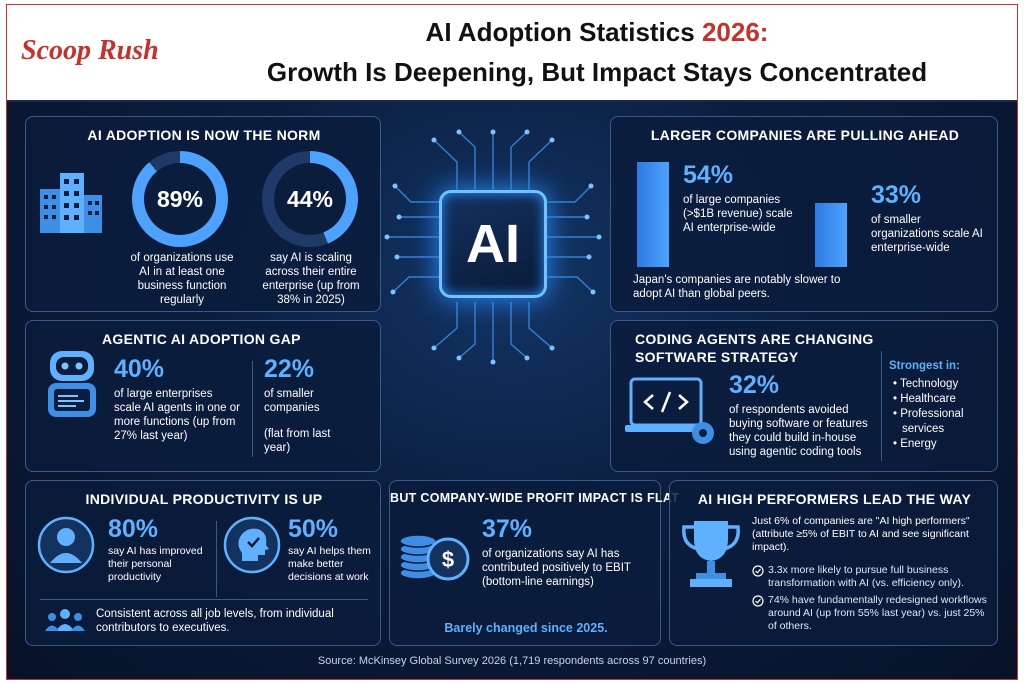 The image size is (1024, 683). What do you see at coordinates (924, 366) in the screenshot?
I see `strongest-label: Strongest in:` at bounding box center [924, 366].